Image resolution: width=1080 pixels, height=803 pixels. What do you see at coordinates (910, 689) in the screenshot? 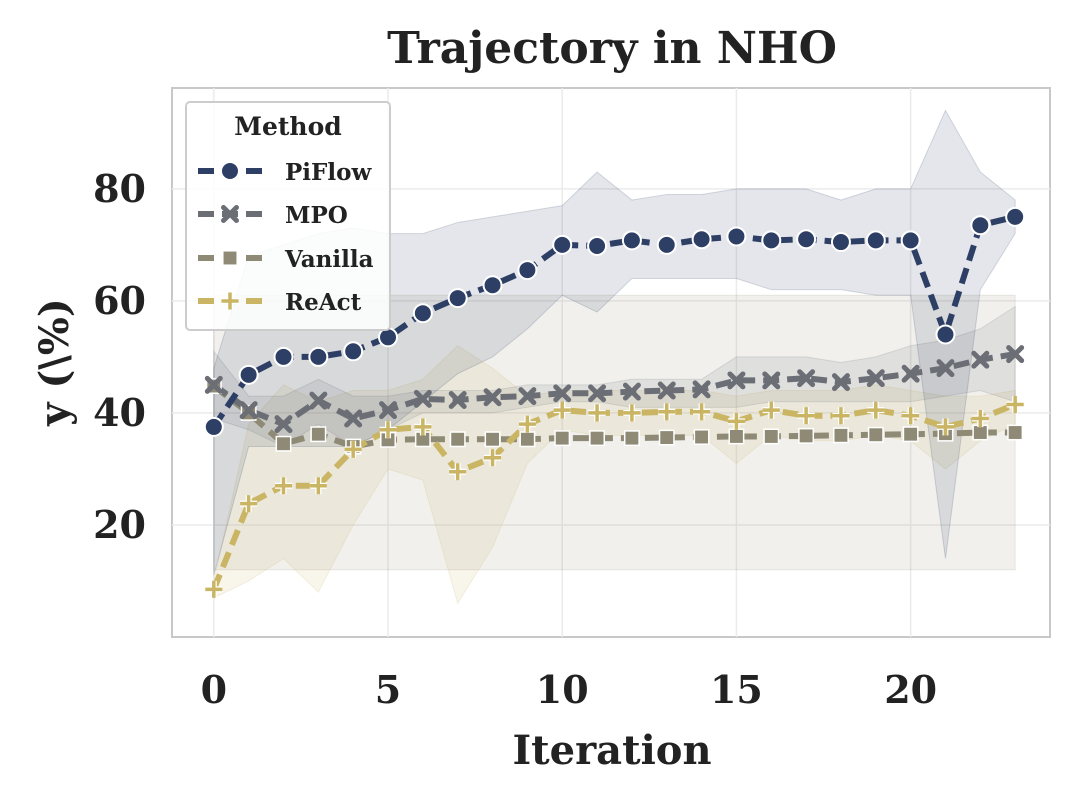
I see `x-tick-label: 20` at bounding box center [910, 689].